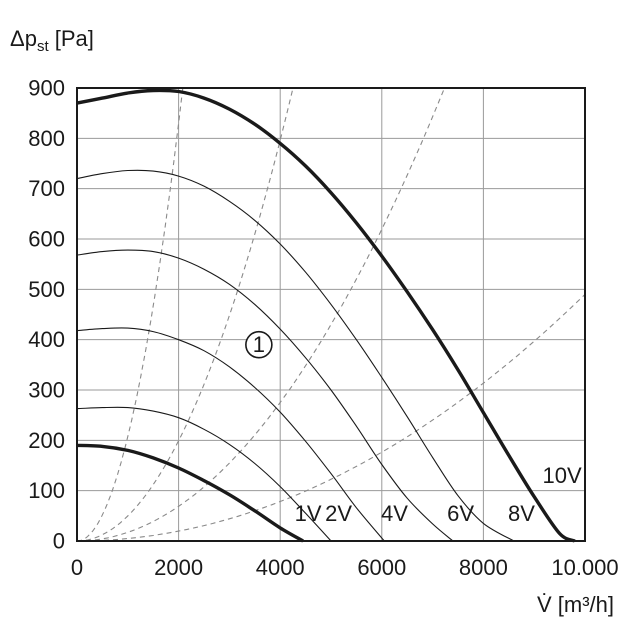  I want to click on operating-point-marker: 1, so click(259, 344).